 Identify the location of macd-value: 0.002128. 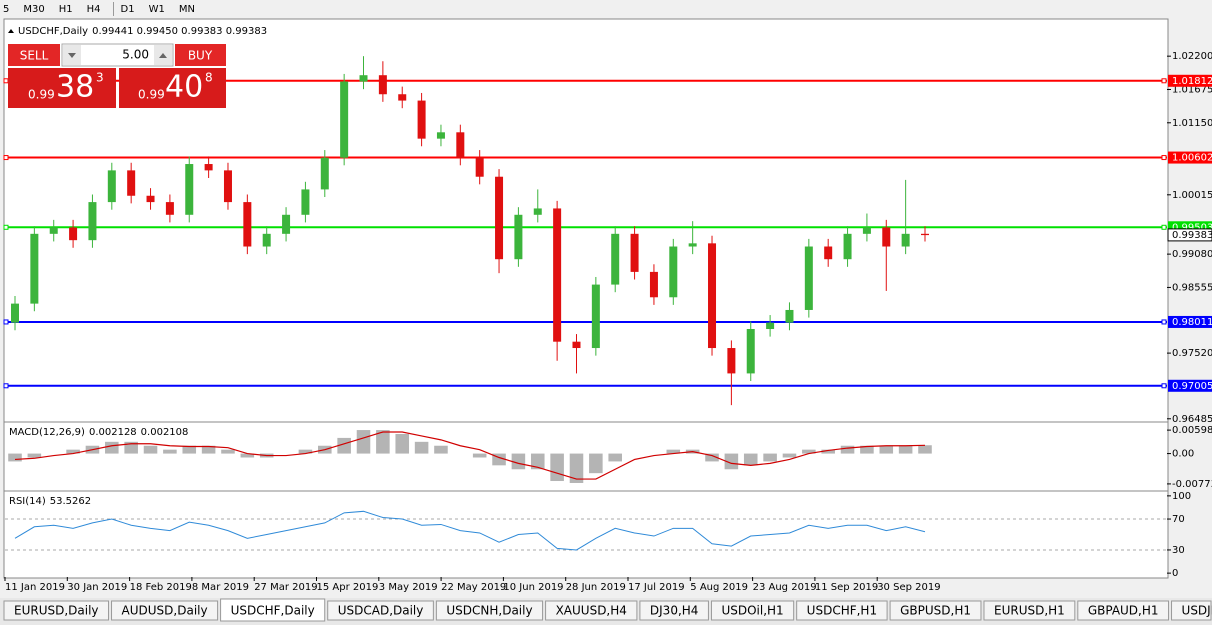
(113, 432).